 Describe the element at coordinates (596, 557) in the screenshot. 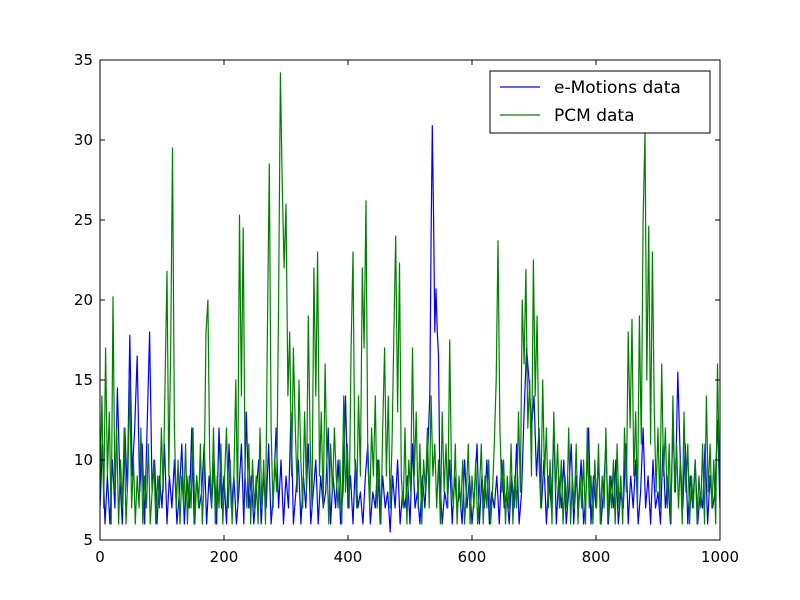

I see `x-tick-label: 800` at that location.